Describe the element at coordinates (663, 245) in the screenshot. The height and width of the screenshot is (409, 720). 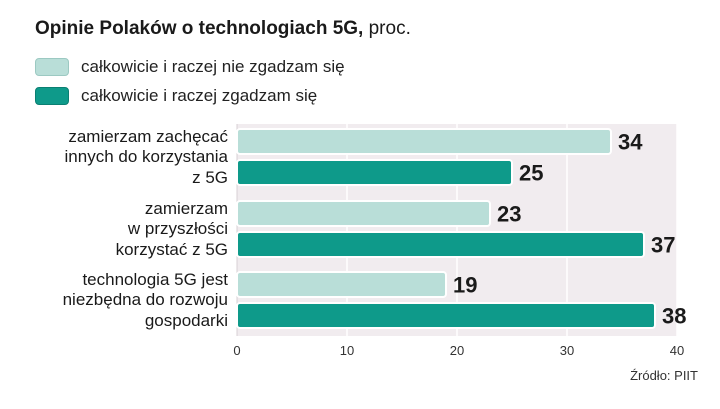
I see `data-label-s1-c1: 37` at that location.